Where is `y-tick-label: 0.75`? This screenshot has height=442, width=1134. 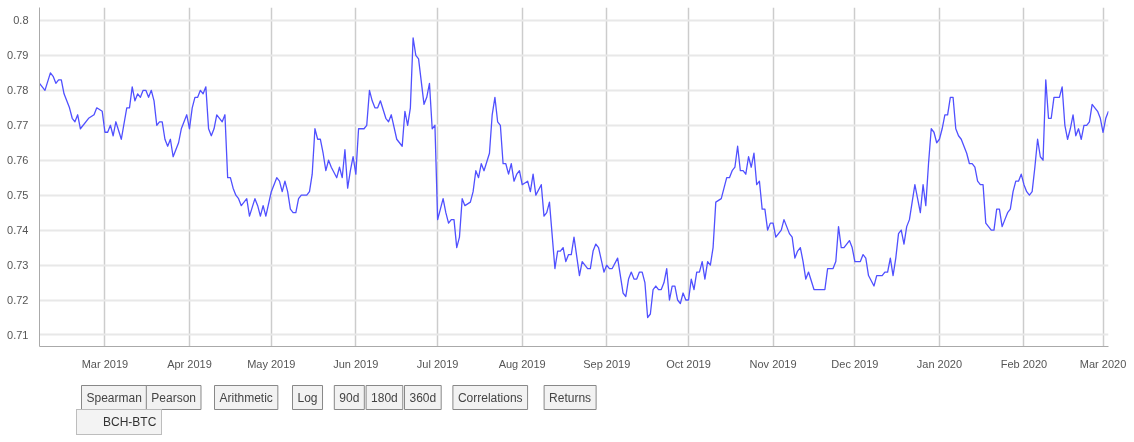 y-tick-label: 0.75 is located at coordinates (18, 195).